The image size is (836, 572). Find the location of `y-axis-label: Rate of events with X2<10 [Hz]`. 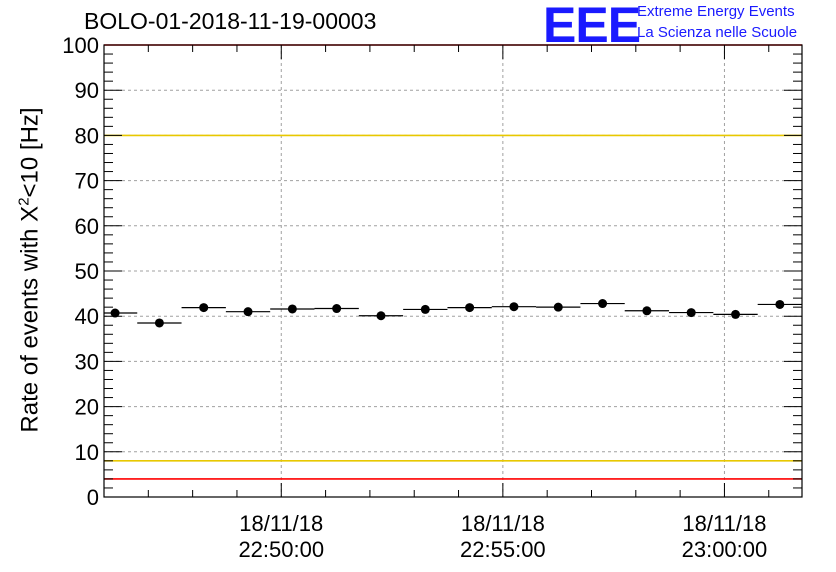

y-axis-label: Rate of events with X2<10 [Hz] is located at coordinates (30, 269).